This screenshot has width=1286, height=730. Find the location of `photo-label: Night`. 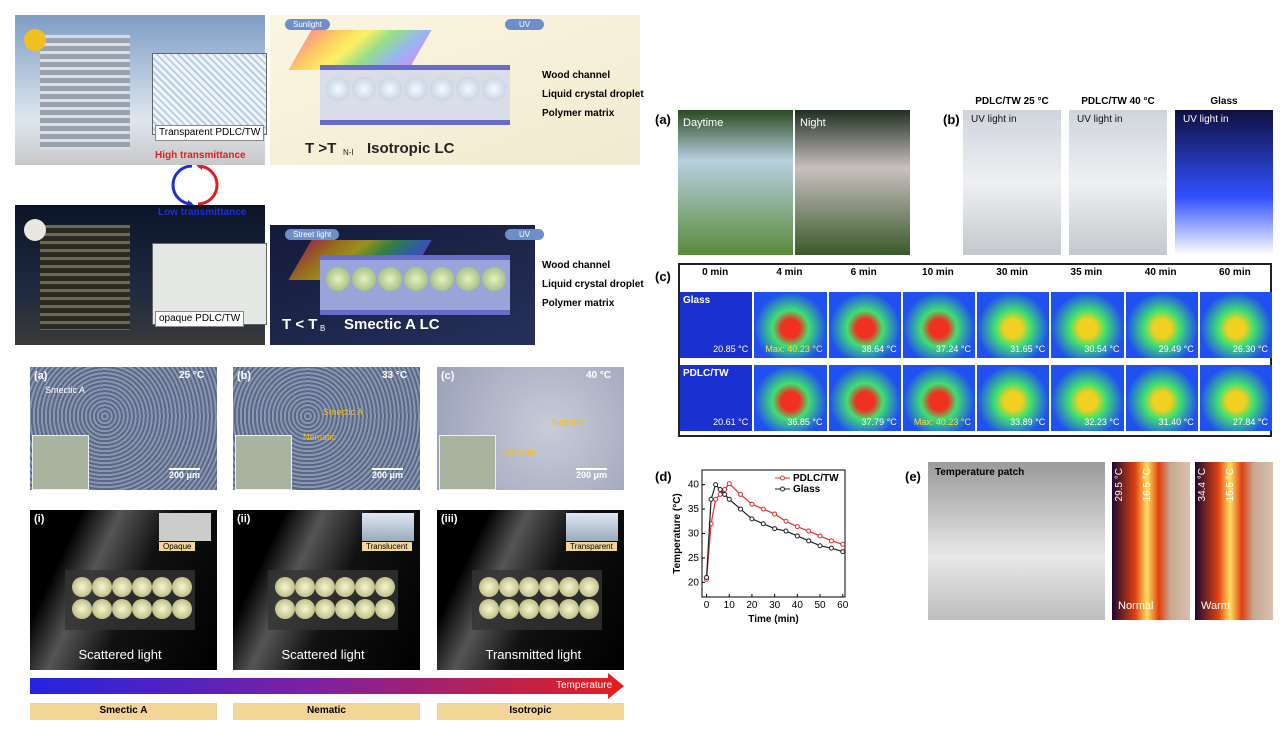

photo-label: Night is located at coordinates (813, 123).